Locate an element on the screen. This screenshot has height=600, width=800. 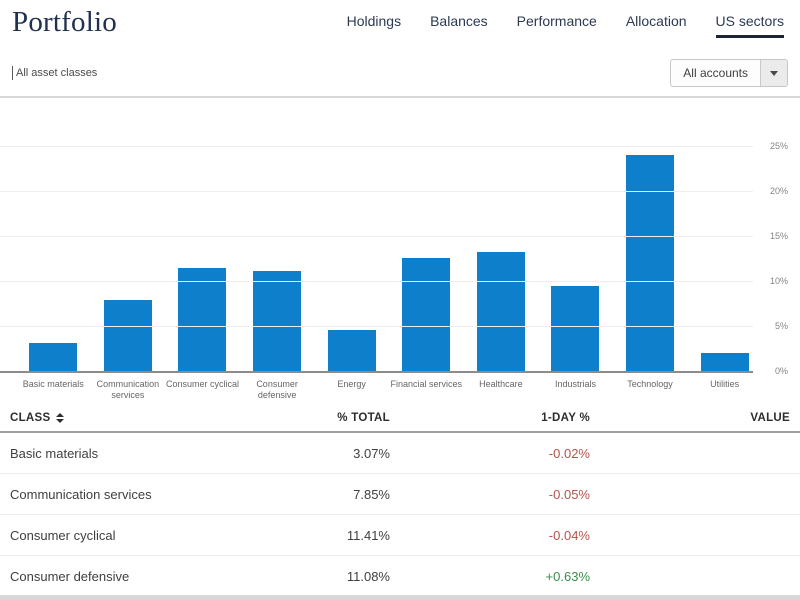
filter-bar: All asset classes All accounts is located at coordinates (400, 73).